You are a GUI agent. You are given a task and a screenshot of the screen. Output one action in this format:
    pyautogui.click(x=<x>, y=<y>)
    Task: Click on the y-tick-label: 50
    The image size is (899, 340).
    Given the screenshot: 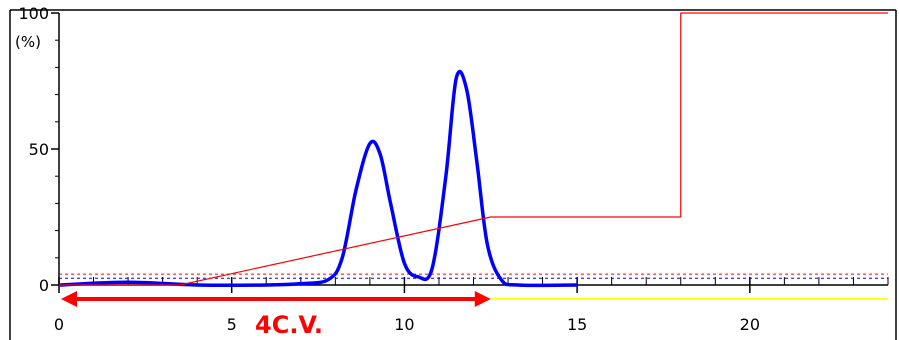 What is the action you would take?
    pyautogui.click(x=39, y=149)
    